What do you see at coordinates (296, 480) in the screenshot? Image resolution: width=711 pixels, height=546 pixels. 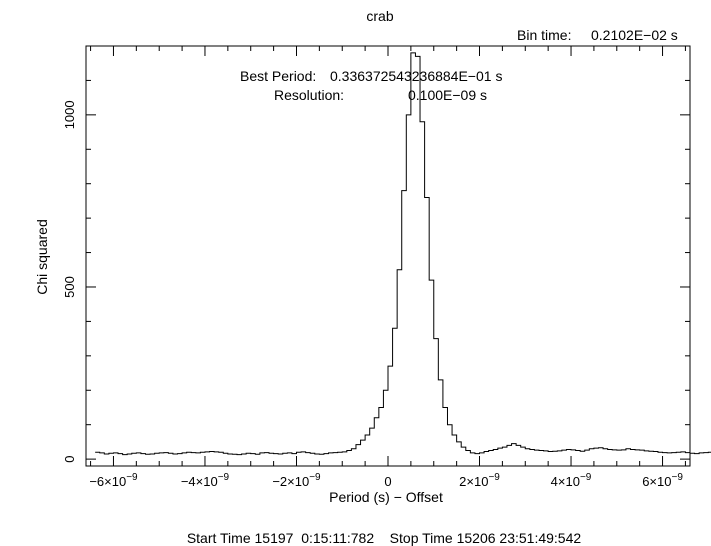 I see `x-tick-label: −2×10⁻⁹` at bounding box center [296, 480].